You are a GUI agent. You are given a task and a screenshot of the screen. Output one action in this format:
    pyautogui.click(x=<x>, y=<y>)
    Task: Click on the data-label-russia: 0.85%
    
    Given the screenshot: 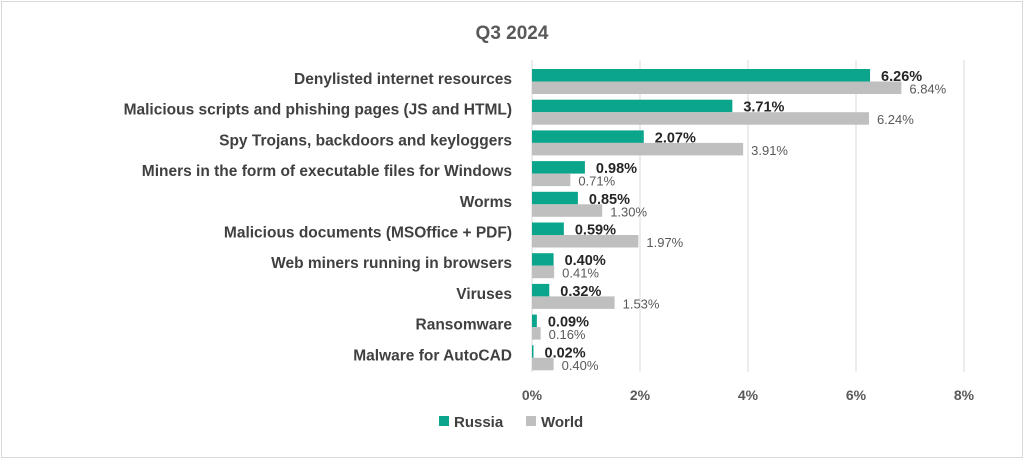 What is the action you would take?
    pyautogui.click(x=609, y=200)
    